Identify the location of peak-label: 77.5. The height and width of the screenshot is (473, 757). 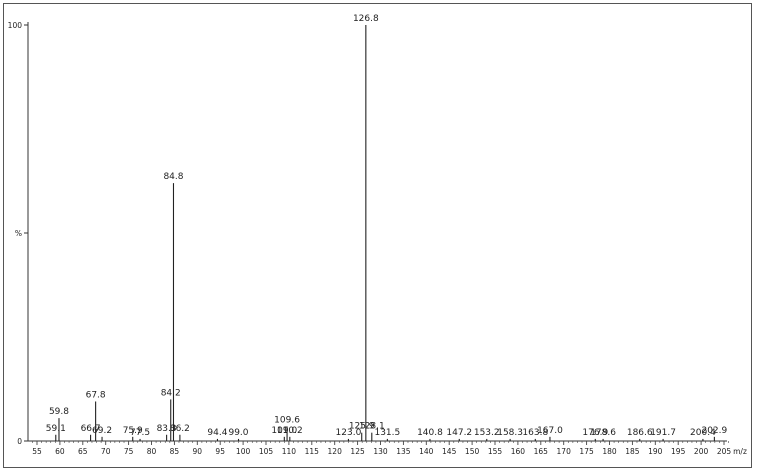
(140, 433).